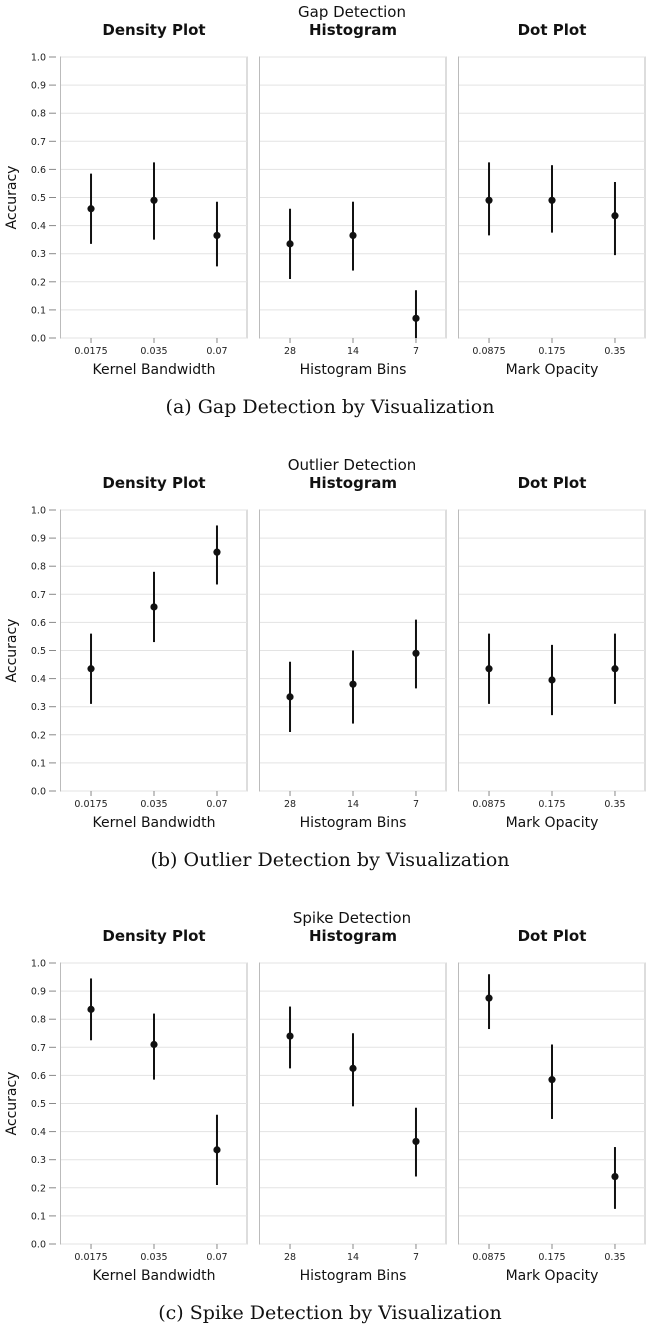 The height and width of the screenshot is (1333, 646). Describe the element at coordinates (329, 860) in the screenshot. I see `figure-caption: (b) Outlier Detection by Visualization` at that location.